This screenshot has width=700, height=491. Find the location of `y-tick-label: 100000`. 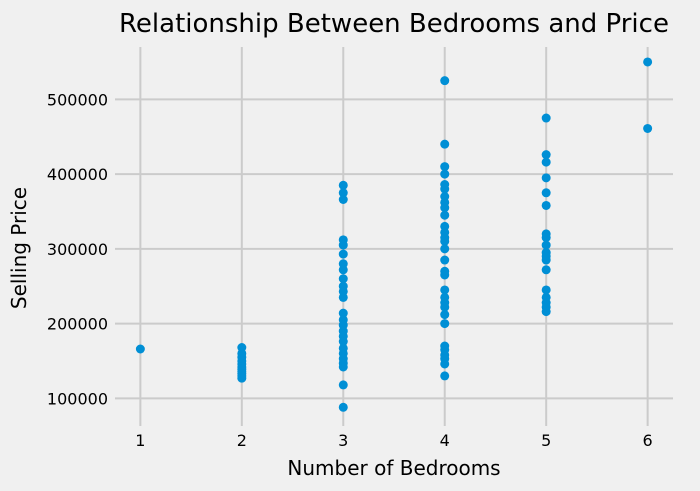

y-tick-label: 100000 is located at coordinates (77, 398).